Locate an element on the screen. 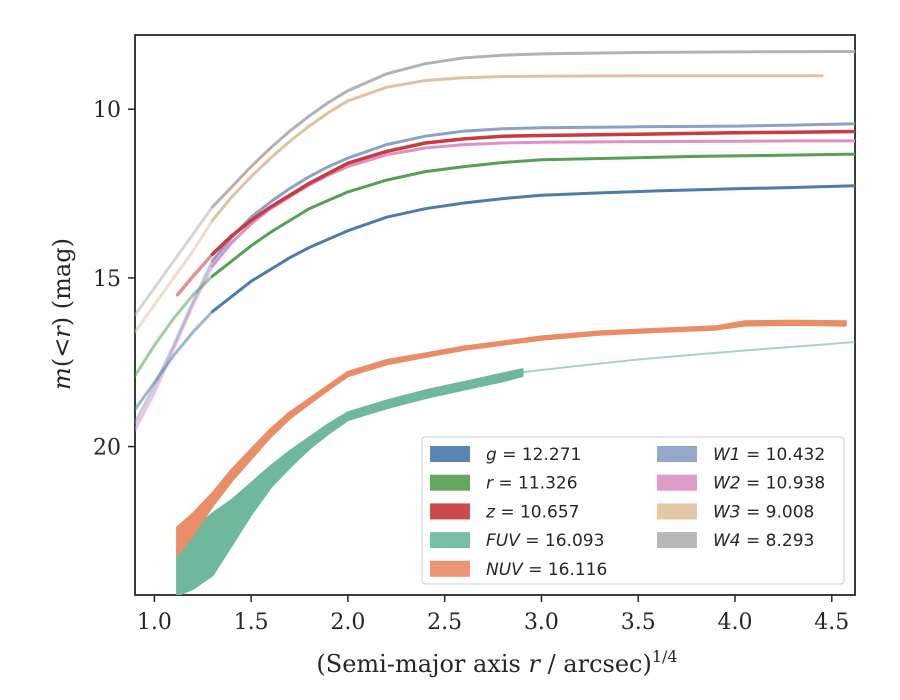 This screenshot has height=700, width=900. legend-label: g = 12.271 is located at coordinates (533, 455).